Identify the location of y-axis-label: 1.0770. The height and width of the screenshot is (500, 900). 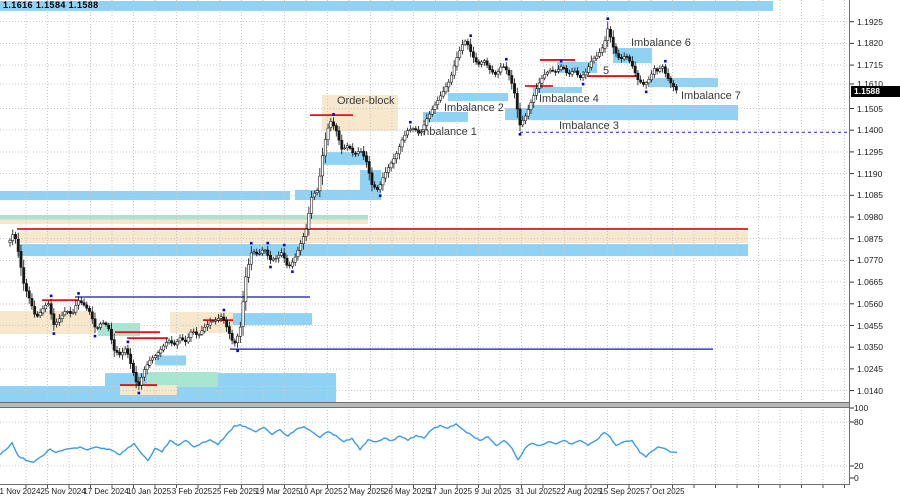
(870, 260).